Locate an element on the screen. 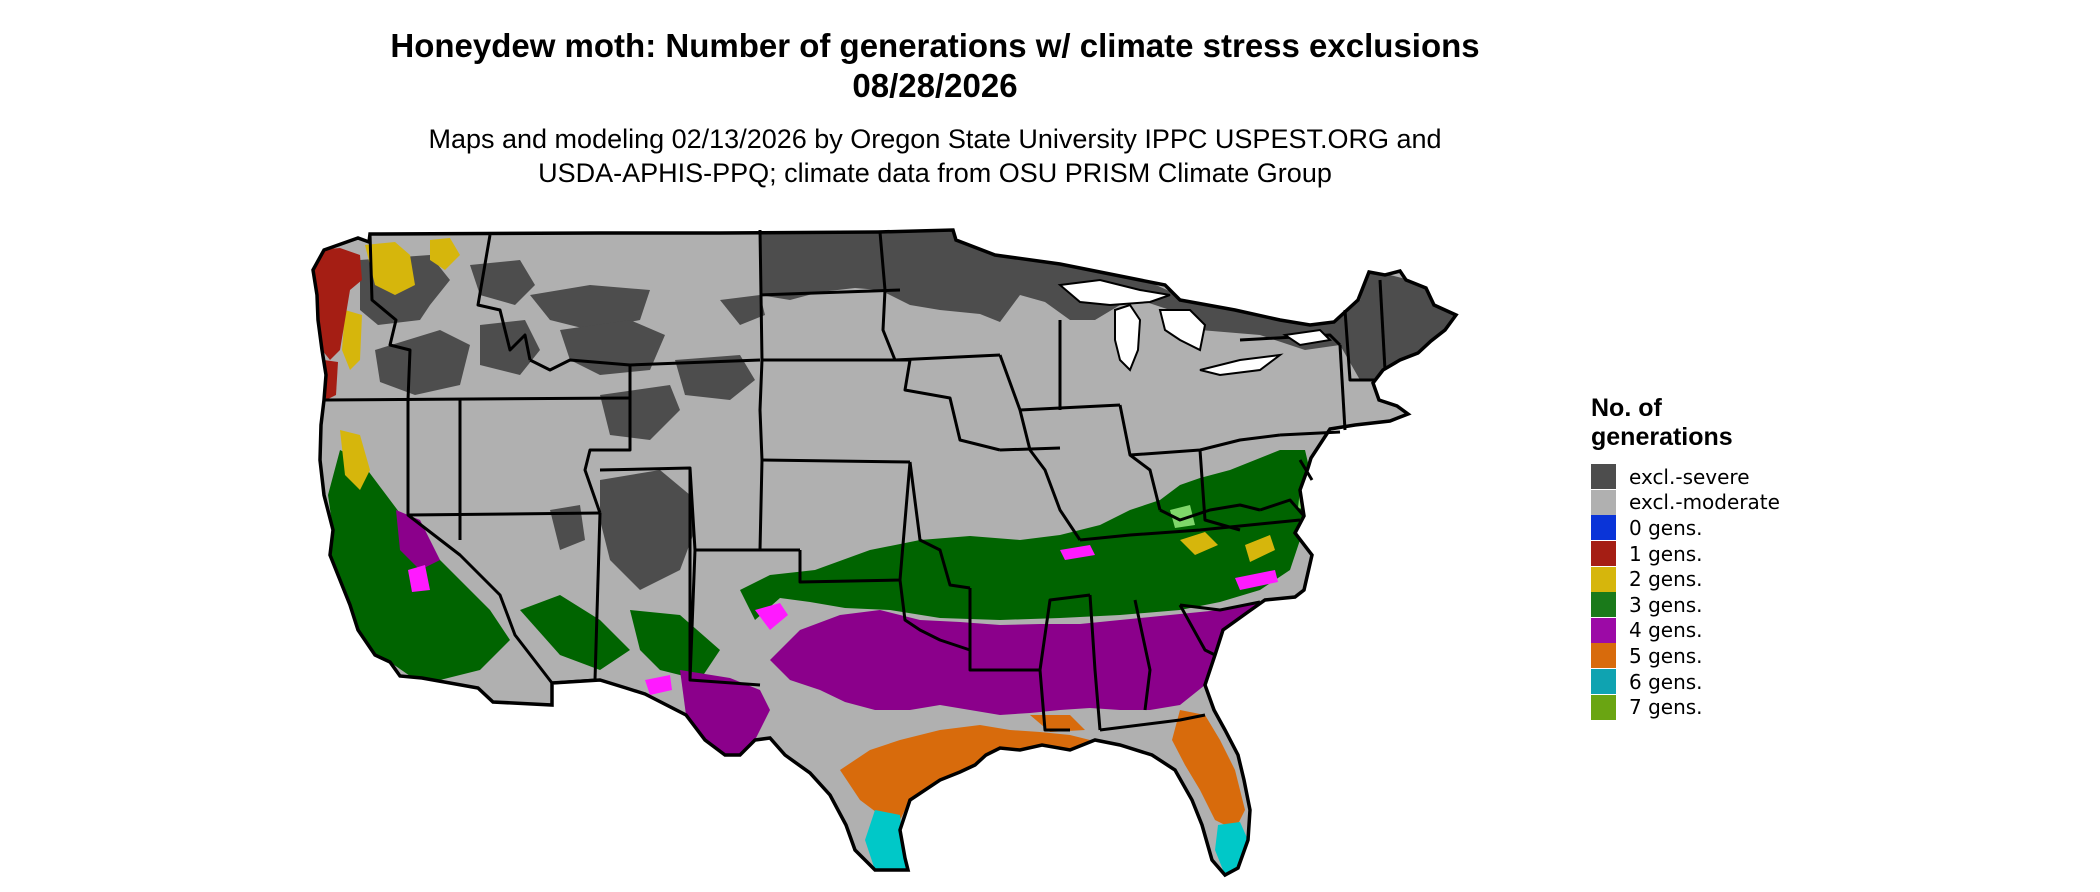 The width and height of the screenshot is (2100, 892). legend-item-7-gens: 7 gens. is located at coordinates (1685, 707).